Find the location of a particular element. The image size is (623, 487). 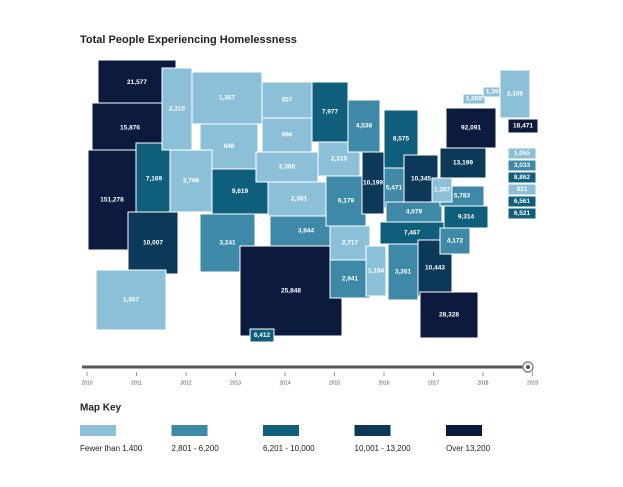

state-label: 4,079 is located at coordinates (414, 212).